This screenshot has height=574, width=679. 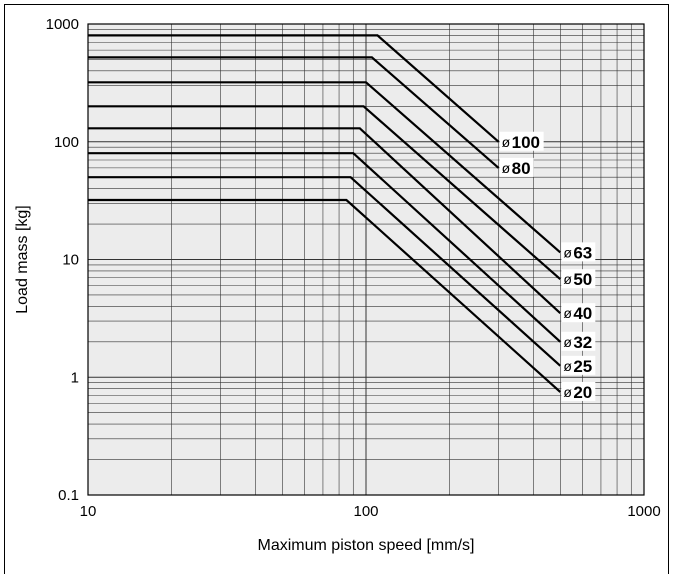 I want to click on y-tick-label: 100, so click(x=66, y=142).